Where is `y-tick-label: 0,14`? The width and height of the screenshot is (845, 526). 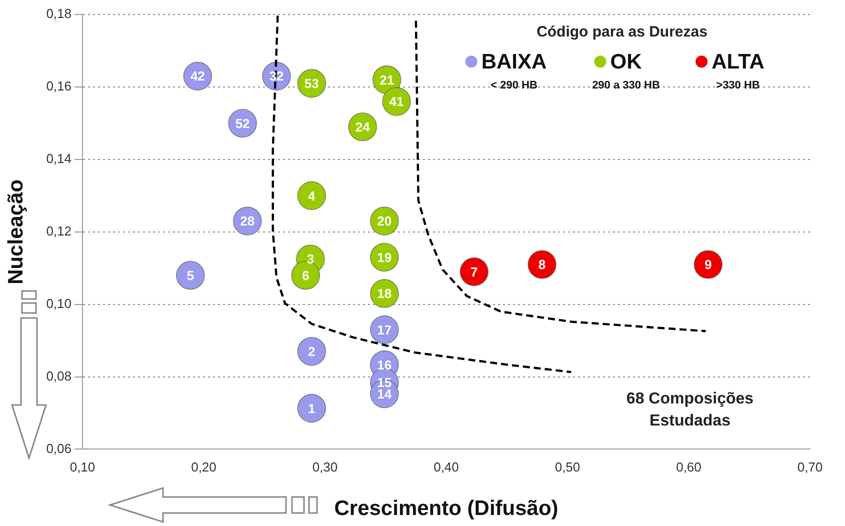 y-tick-label: 0,14 is located at coordinates (59, 158).